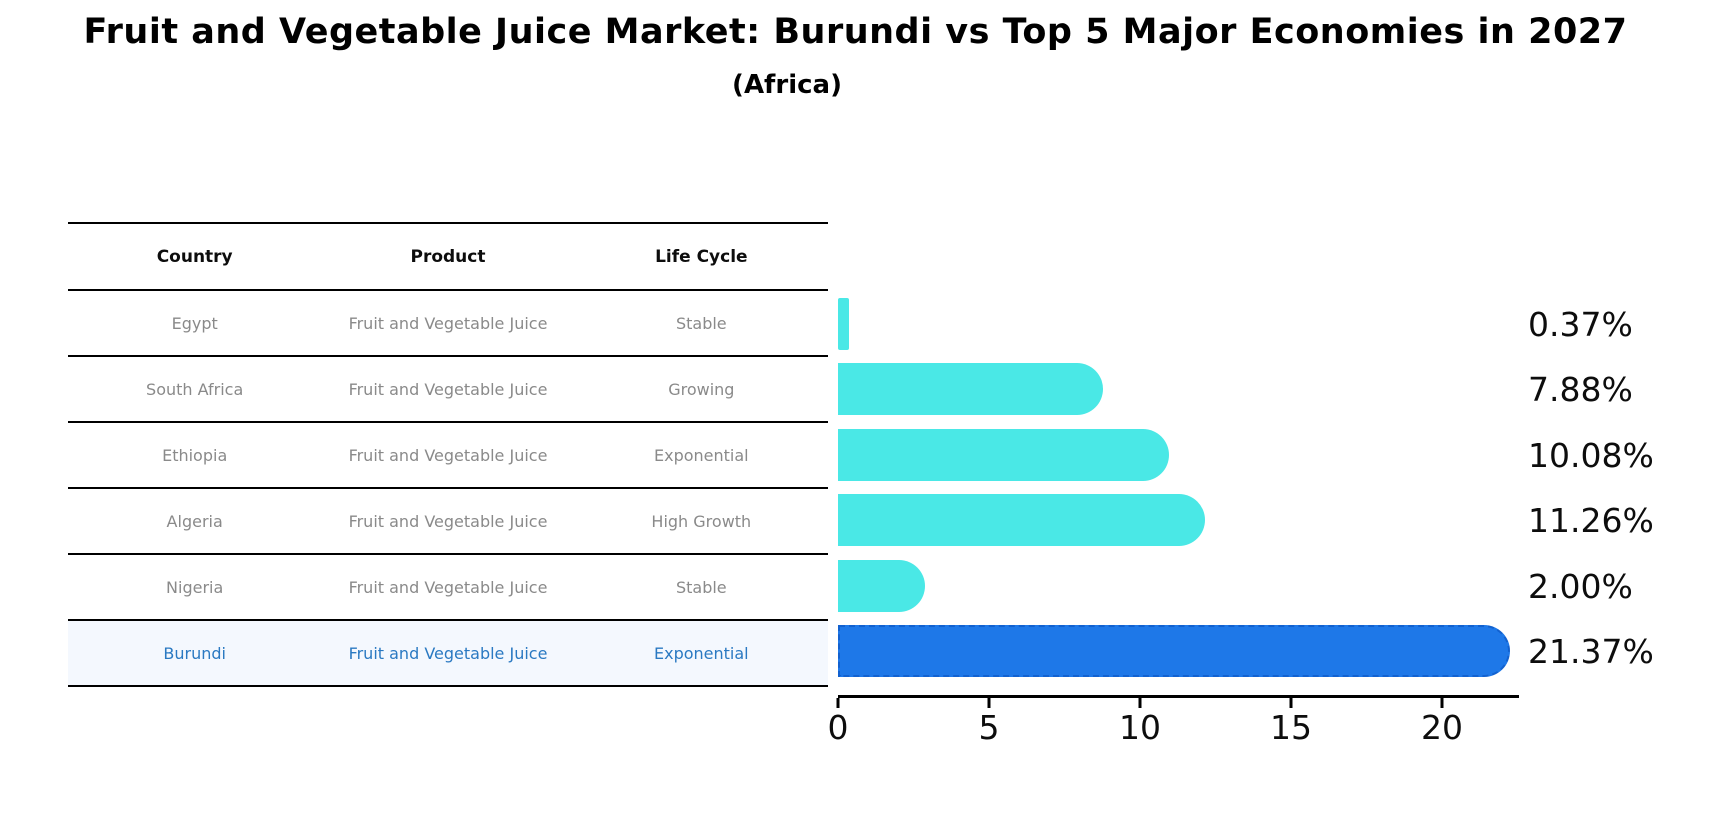 The width and height of the screenshot is (1711, 823). What do you see at coordinates (1003, 455) in the screenshot?
I see `bar-ethiopia` at bounding box center [1003, 455].